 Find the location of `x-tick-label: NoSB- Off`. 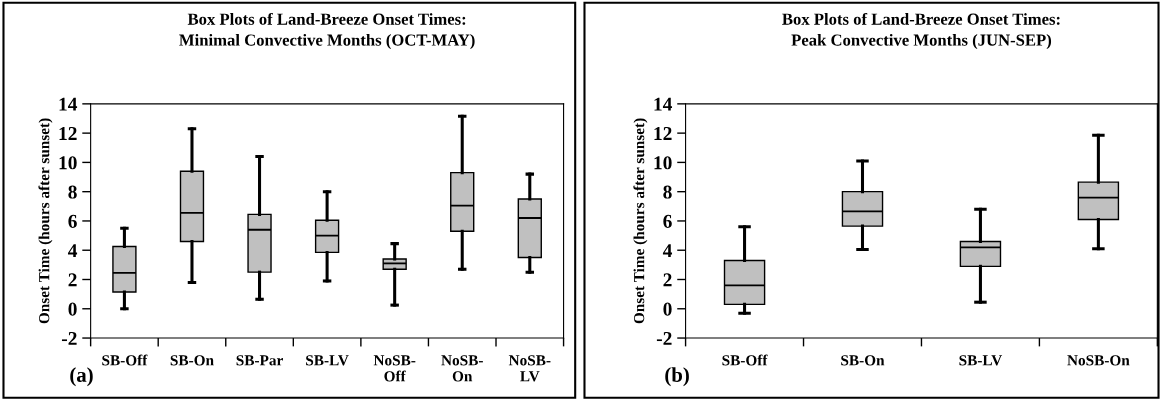

x-tick-label: NoSB- Off is located at coordinates (394, 368).